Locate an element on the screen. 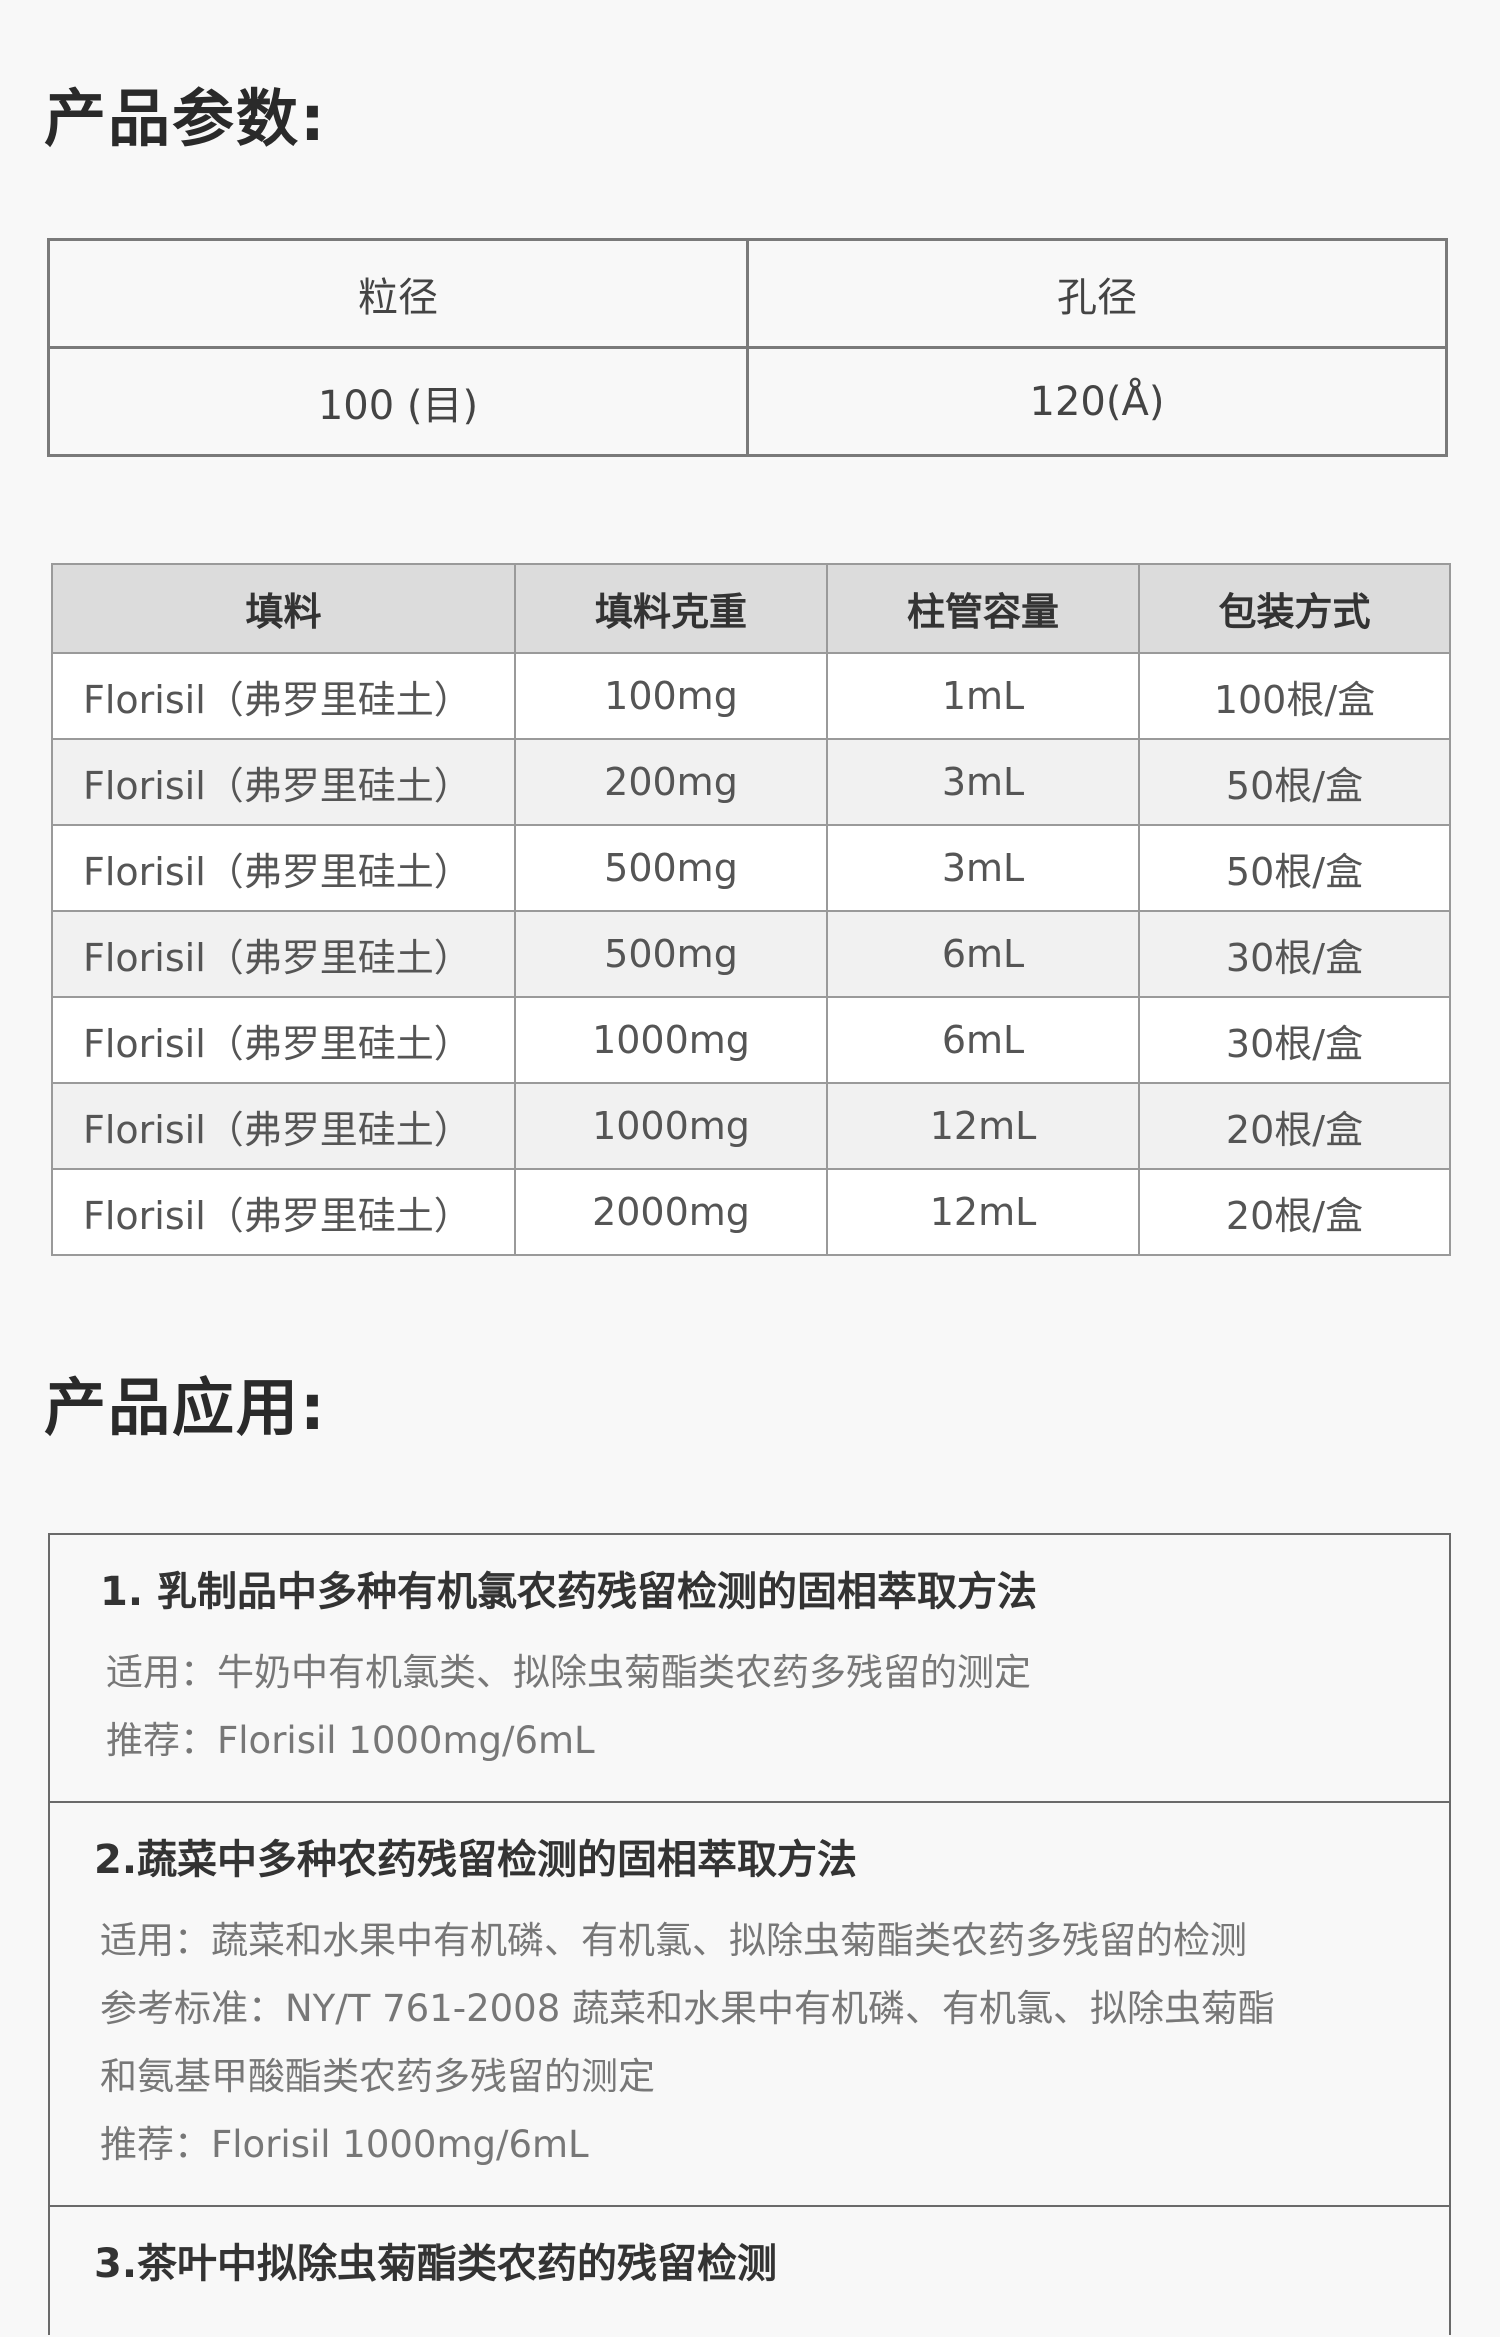  table-cell: 1mL is located at coordinates (983, 696).